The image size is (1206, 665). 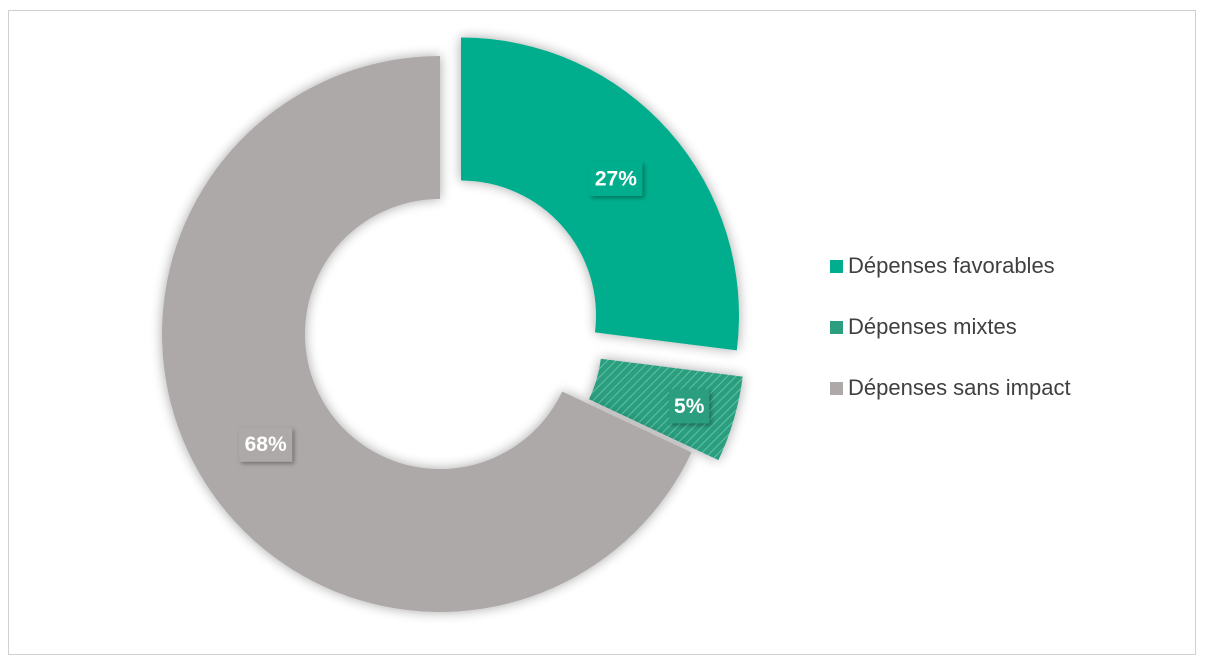 I want to click on legend-item-favorables: Dépenses favorables, so click(x=950, y=266).